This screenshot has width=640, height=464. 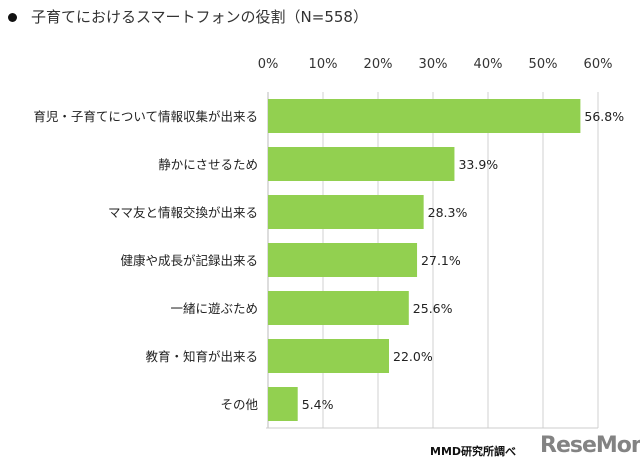 I want to click on x-tick-label: 40%, so click(x=488, y=64).